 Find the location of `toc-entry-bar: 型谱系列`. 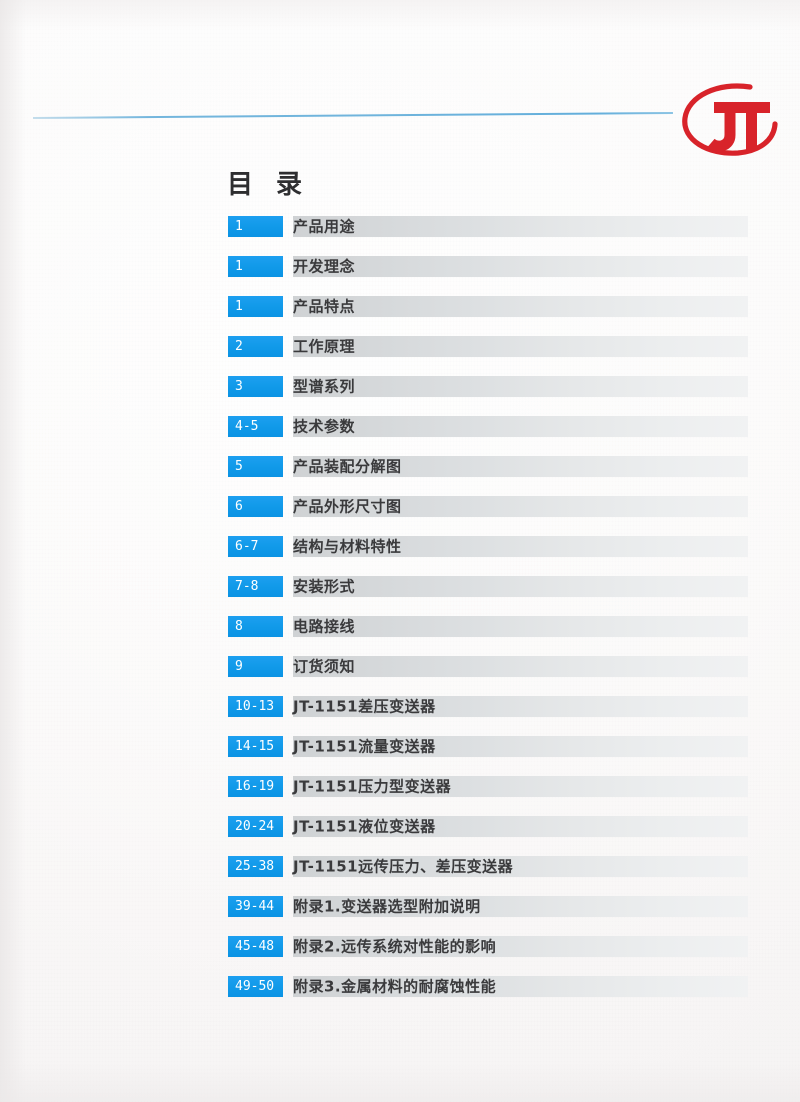

toc-entry-bar: 型谱系列 is located at coordinates (520, 386).